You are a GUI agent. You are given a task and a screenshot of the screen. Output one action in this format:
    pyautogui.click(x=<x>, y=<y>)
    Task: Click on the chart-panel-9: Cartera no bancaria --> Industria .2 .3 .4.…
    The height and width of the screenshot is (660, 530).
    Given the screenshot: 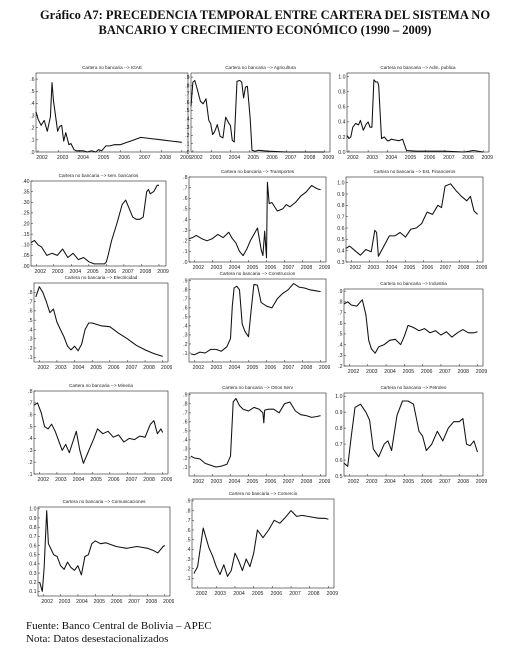 What is the action you would take?
    pyautogui.click(x=412, y=328)
    